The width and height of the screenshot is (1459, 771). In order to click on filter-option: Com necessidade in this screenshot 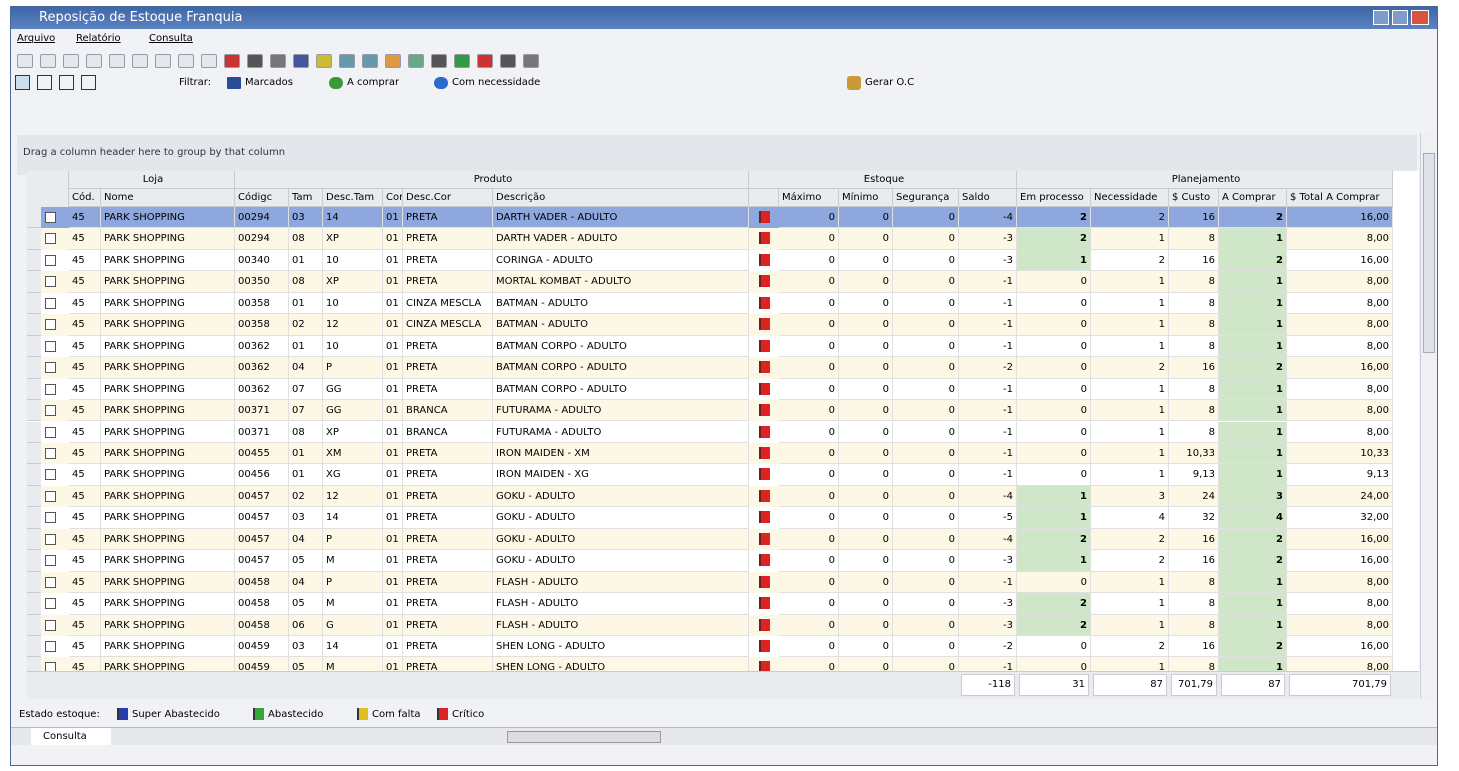, I will do `click(496, 82)`.